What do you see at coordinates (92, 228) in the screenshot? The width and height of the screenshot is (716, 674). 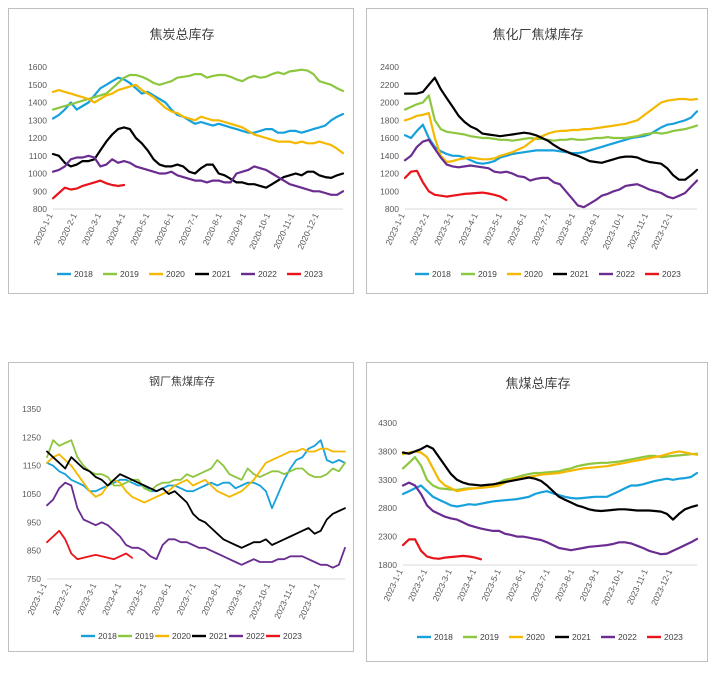 I see `x-tick-label: 2020-3-1` at bounding box center [92, 228].